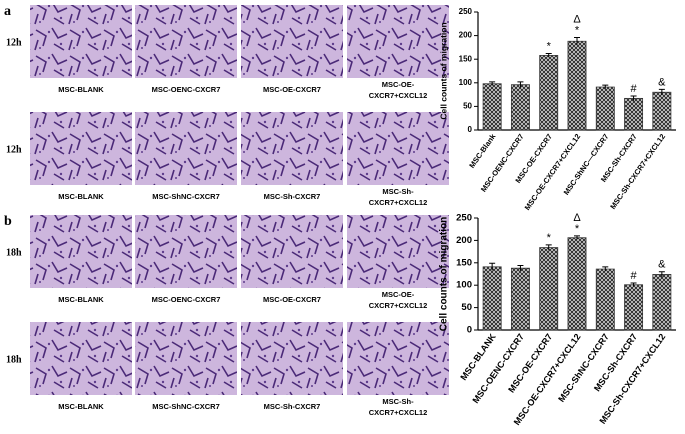 The image size is (685, 434). Describe the element at coordinates (8, 221) in the screenshot. I see `panel-label: b` at that location.